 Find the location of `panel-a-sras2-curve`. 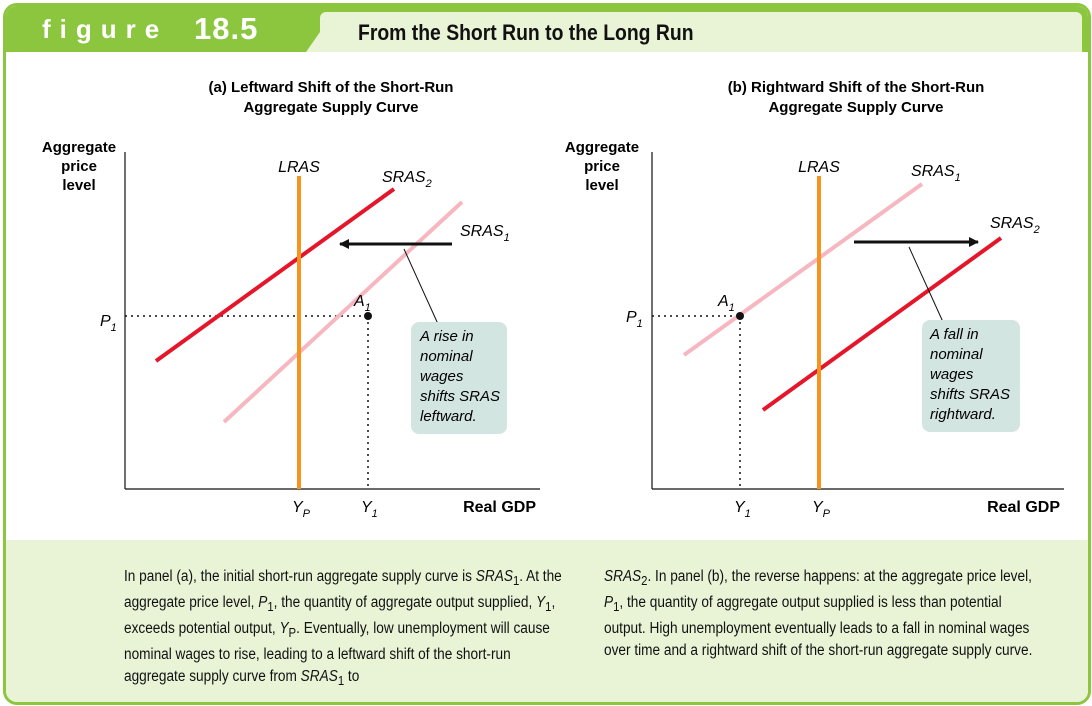

panel-a-sras2-curve is located at coordinates (275, 275).